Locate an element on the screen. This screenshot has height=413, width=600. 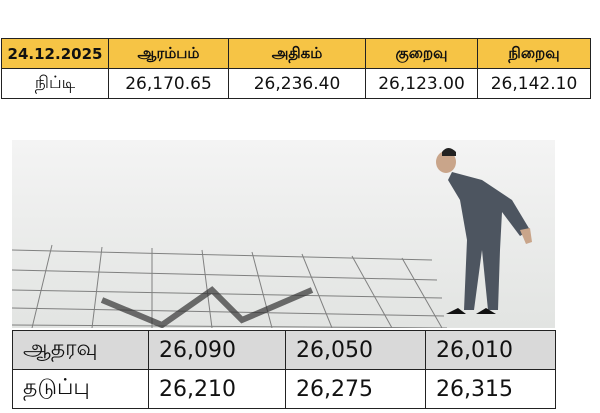
cell: நிப்டி is located at coordinates (55, 83).